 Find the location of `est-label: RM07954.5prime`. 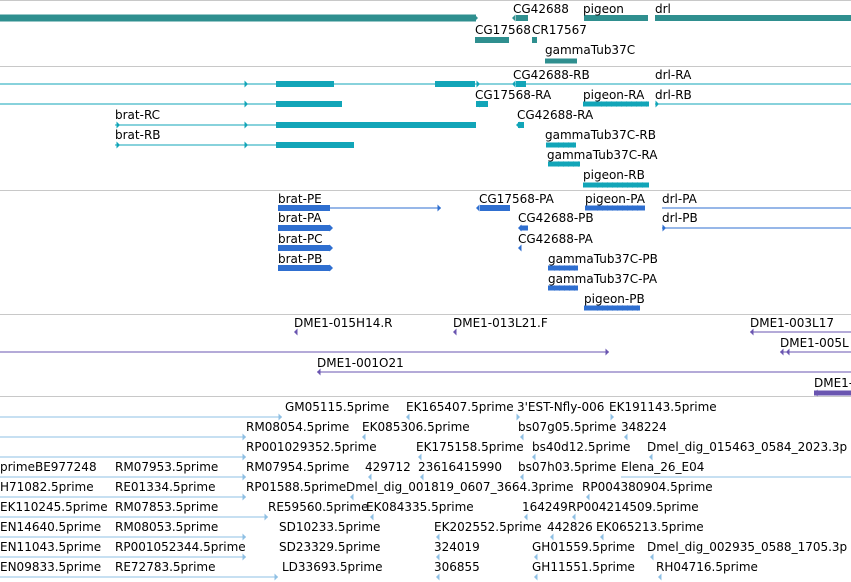

est-label: RM07954.5prime is located at coordinates (298, 467).